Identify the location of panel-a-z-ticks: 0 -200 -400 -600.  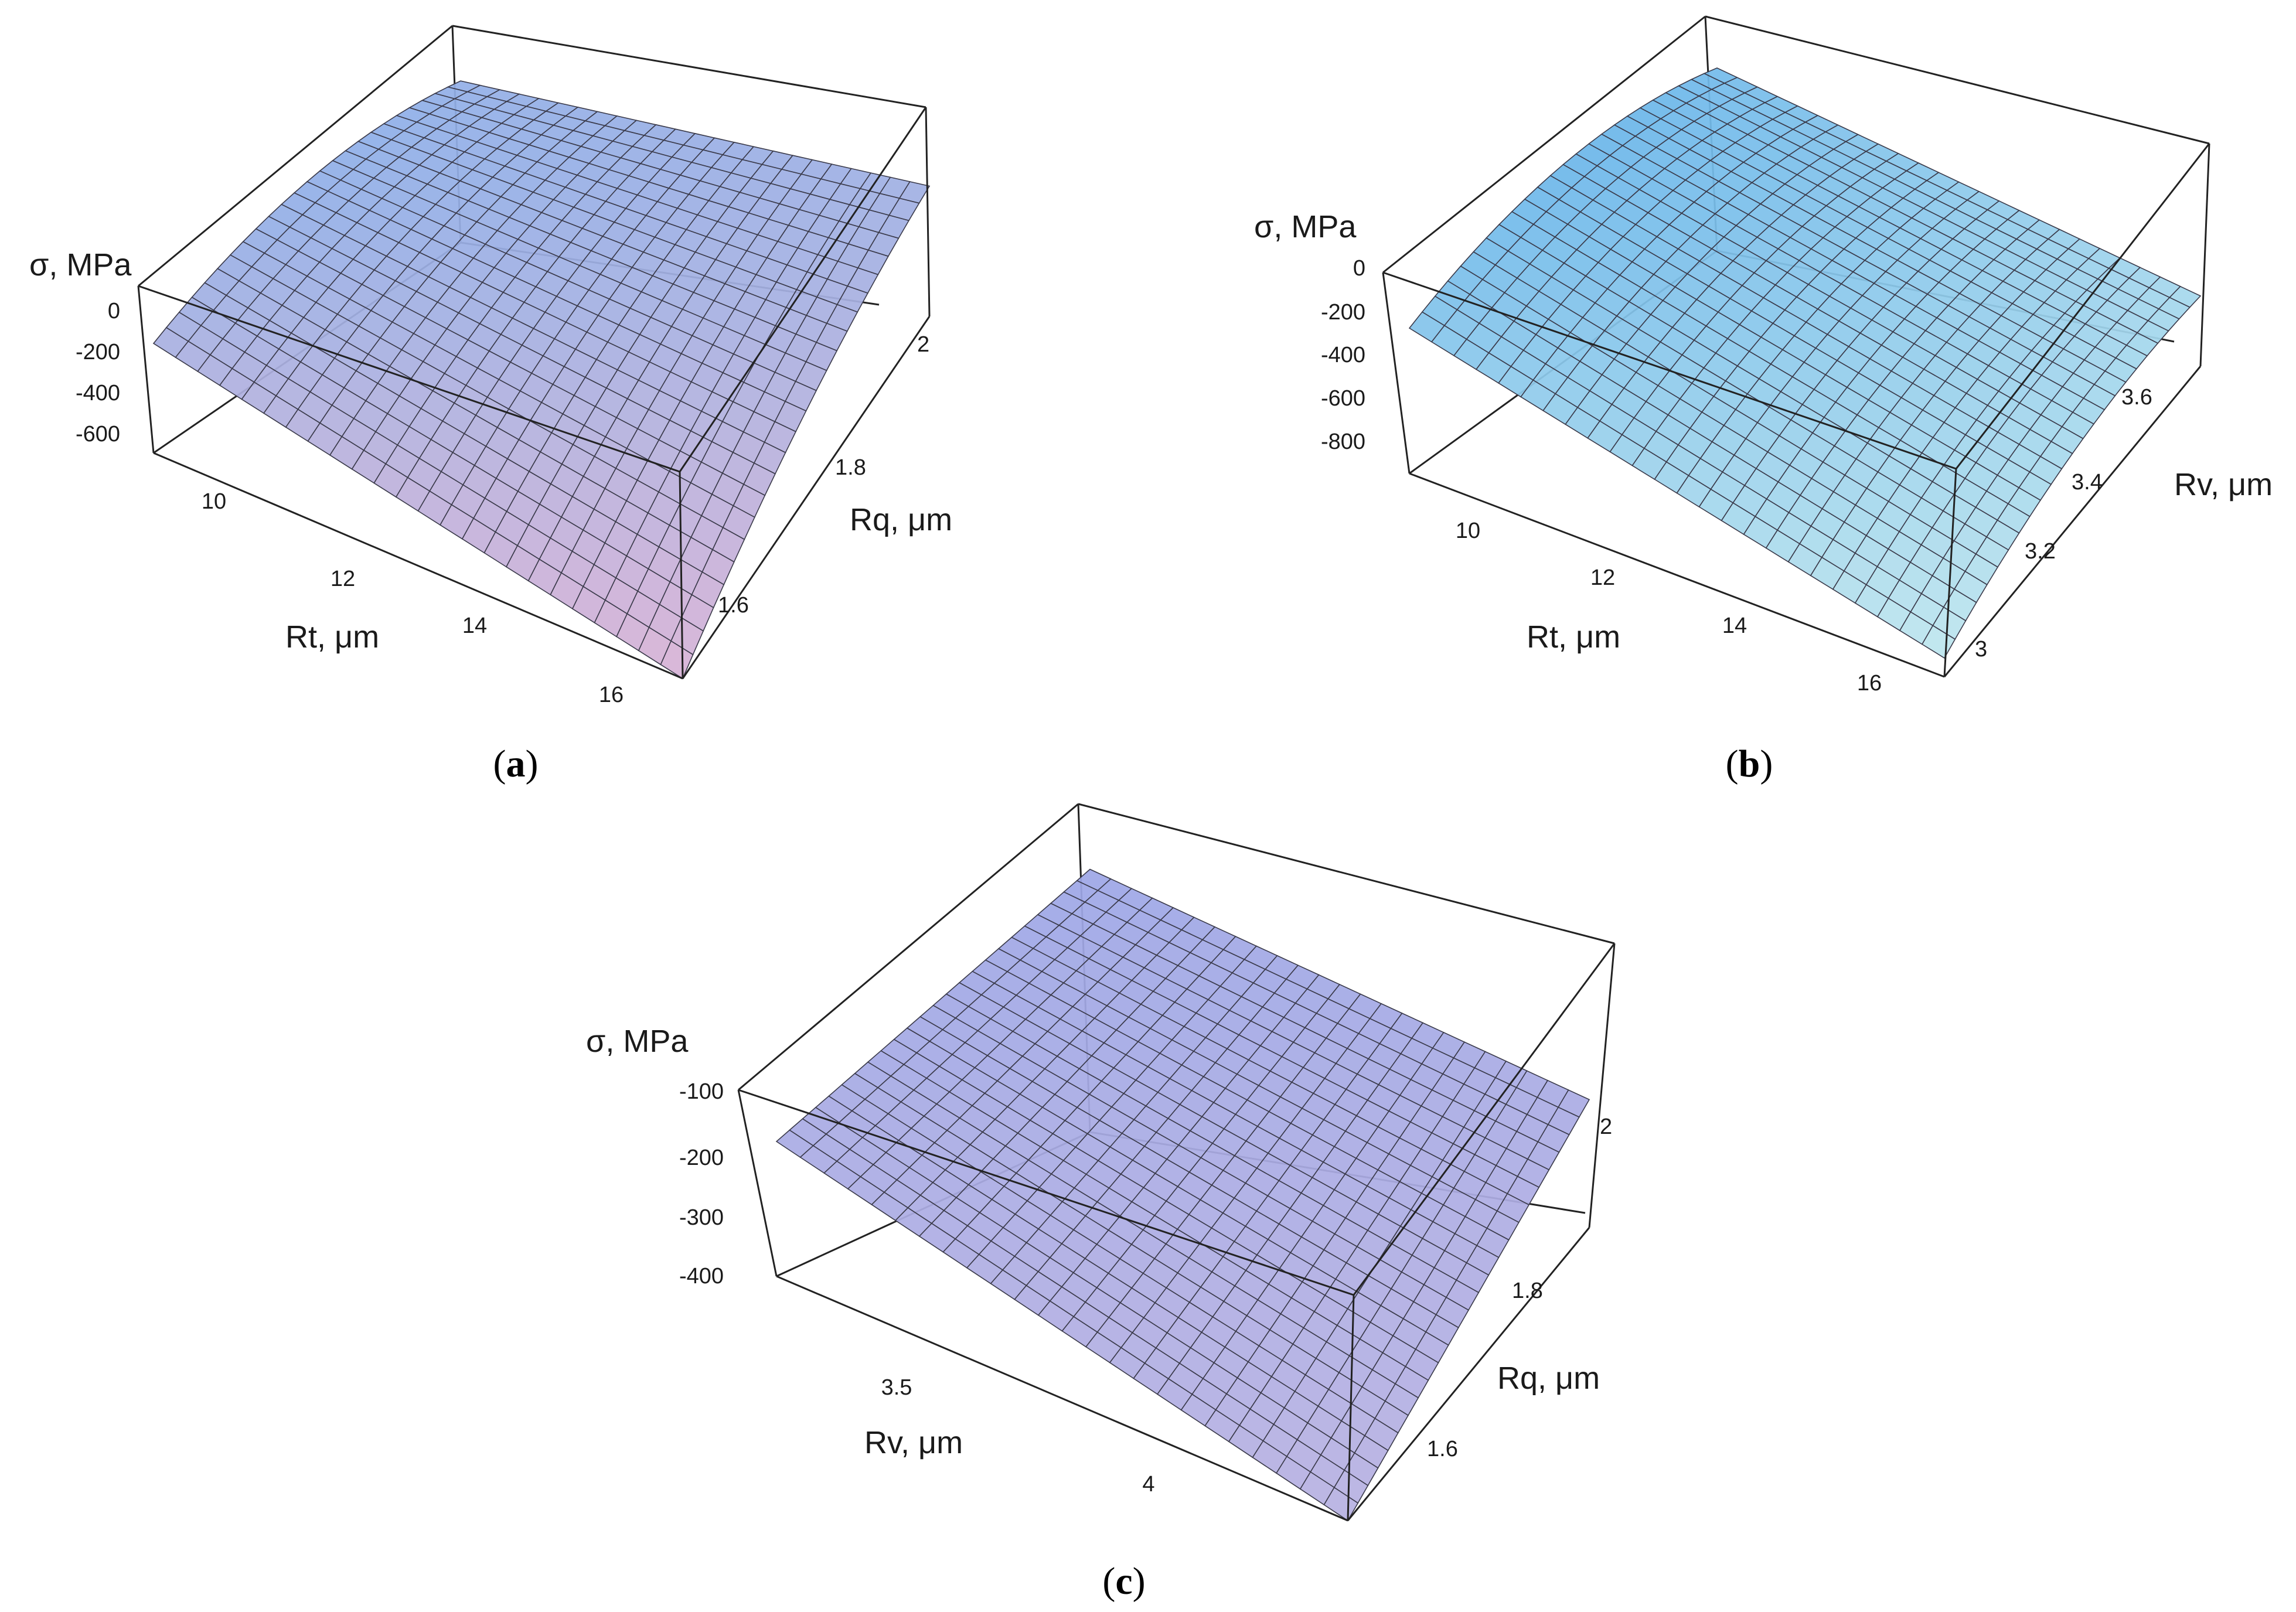
(98, 373).